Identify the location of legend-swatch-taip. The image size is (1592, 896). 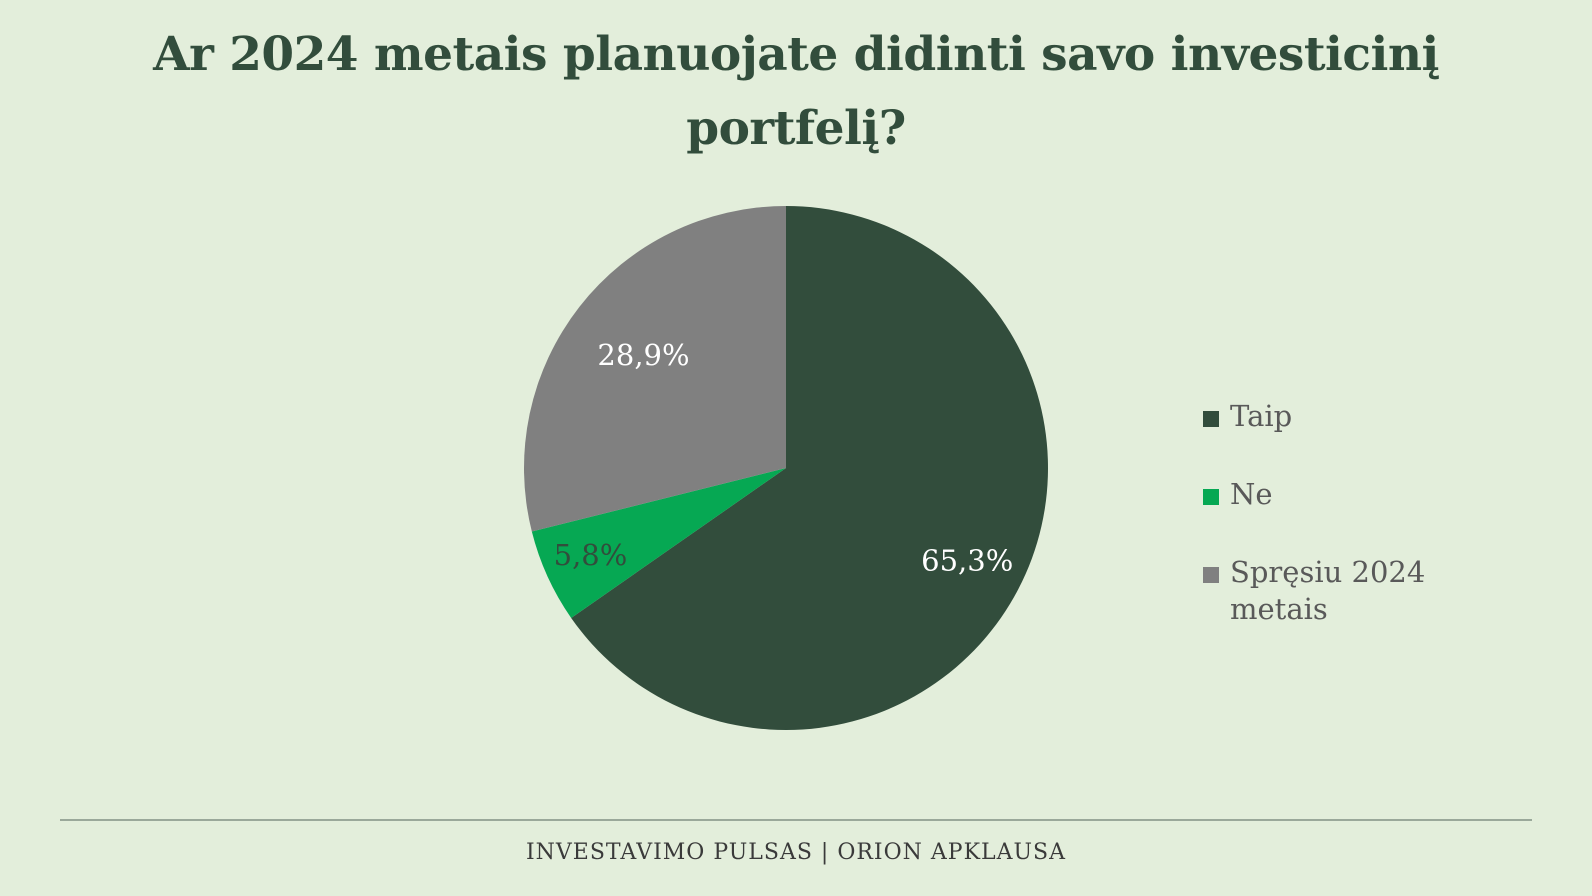
(1211, 419).